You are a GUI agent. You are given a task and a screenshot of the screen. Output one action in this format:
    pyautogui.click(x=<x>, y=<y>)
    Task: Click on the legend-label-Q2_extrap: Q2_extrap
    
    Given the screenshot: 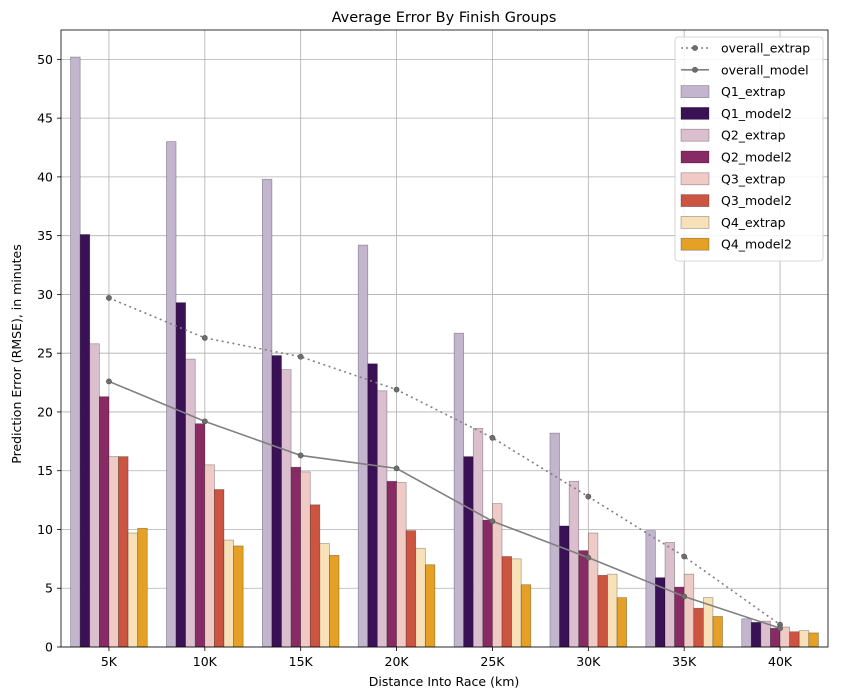 What is the action you would take?
    pyautogui.click(x=753, y=135)
    